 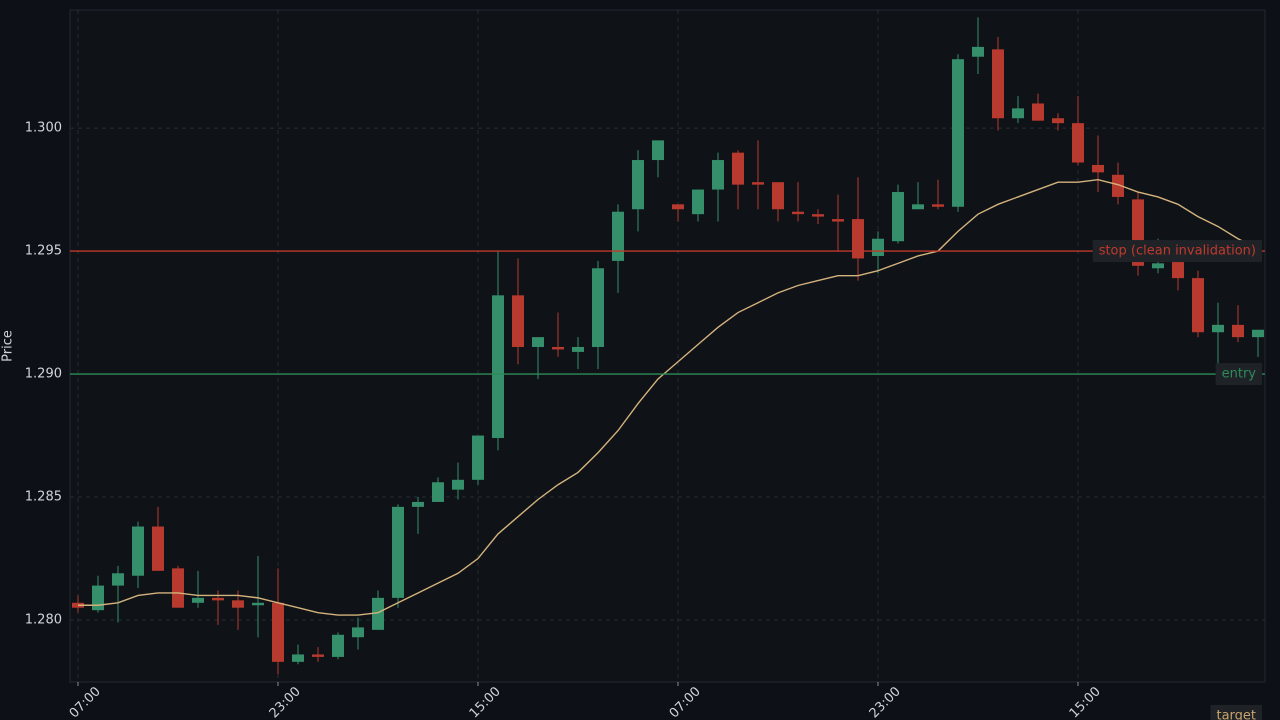 What do you see at coordinates (43, 620) in the screenshot?
I see `y-tick-label: 1.280` at bounding box center [43, 620].